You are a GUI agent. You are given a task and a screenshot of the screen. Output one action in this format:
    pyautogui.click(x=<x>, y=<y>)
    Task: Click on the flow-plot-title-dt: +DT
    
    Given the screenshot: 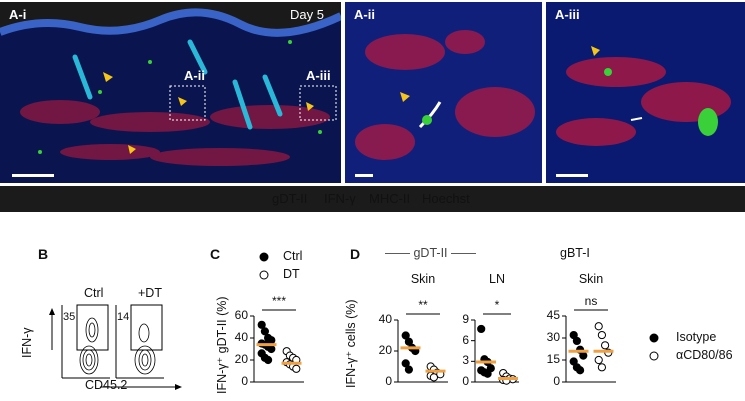 What is the action you would take?
    pyautogui.click(x=150, y=293)
    